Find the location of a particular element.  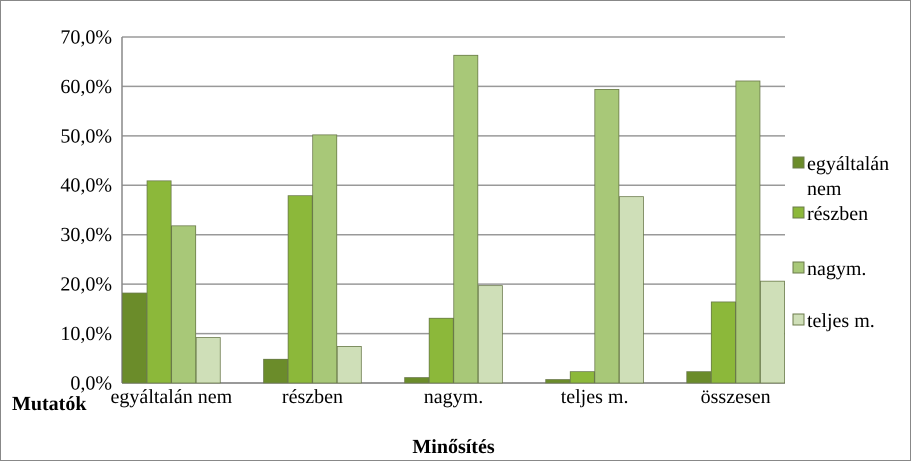

y-tick-label: 60,0% is located at coordinates (86, 87).